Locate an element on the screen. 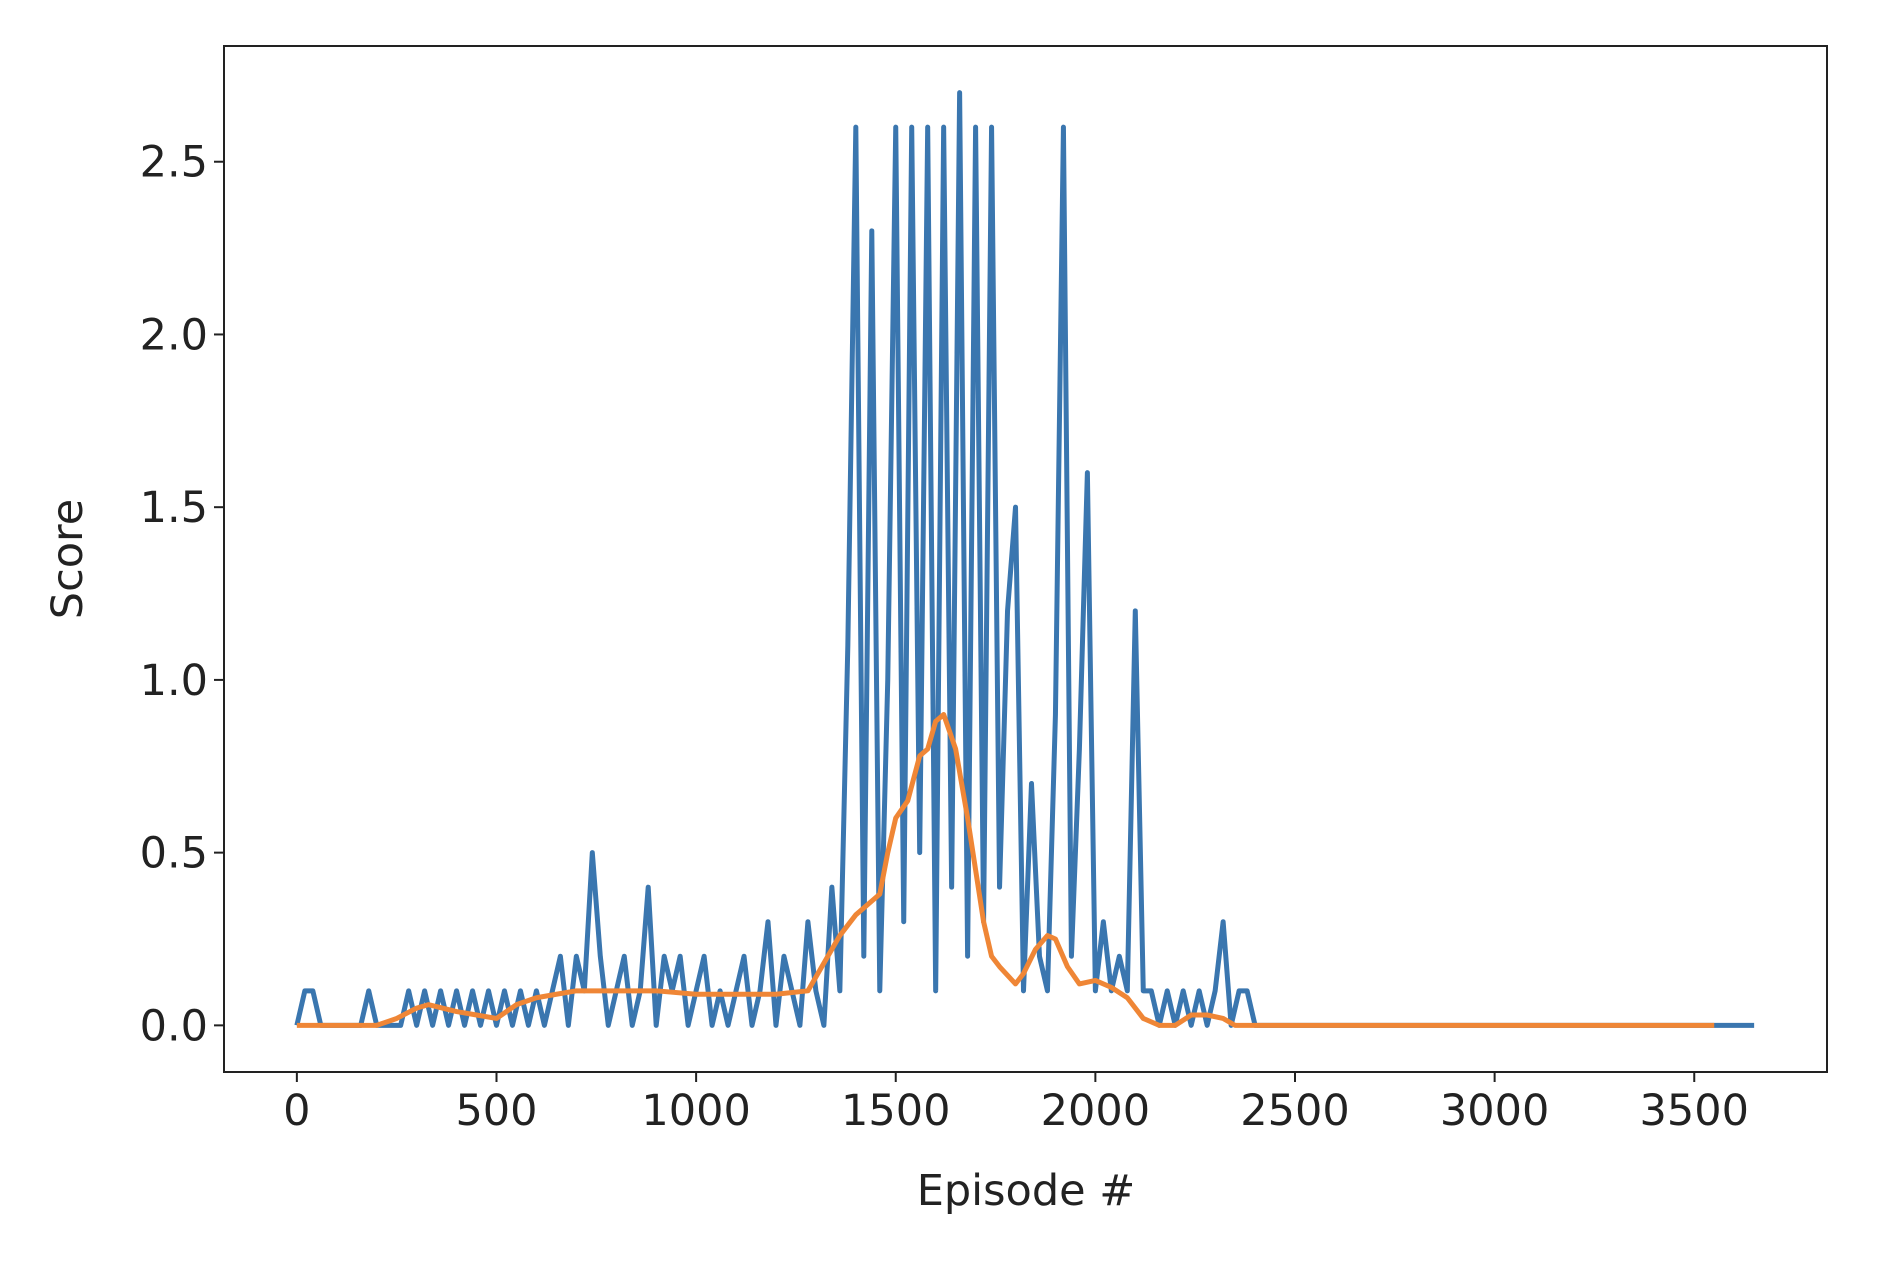 This screenshot has height=1263, width=1898. x-tick-label: 3000 is located at coordinates (1494, 1111).